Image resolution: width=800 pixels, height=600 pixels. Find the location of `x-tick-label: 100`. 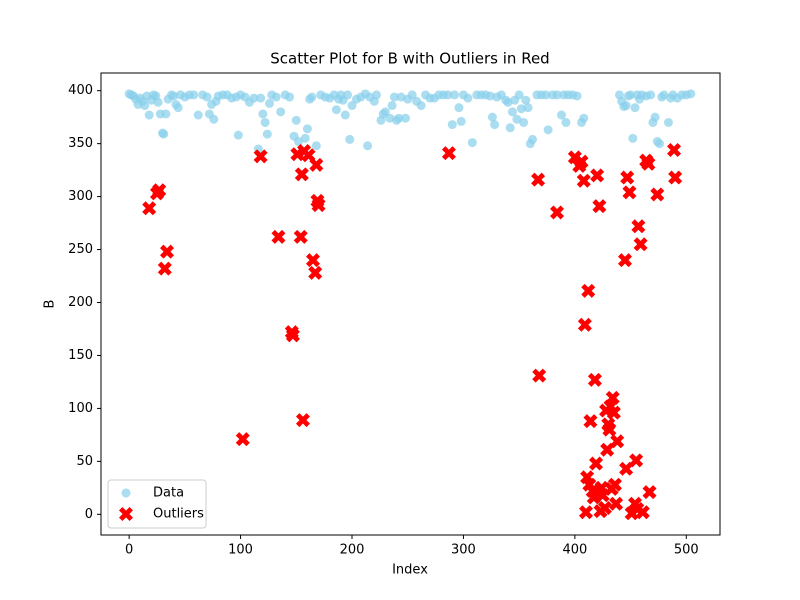

x-tick-label: 100 is located at coordinates (240, 550).